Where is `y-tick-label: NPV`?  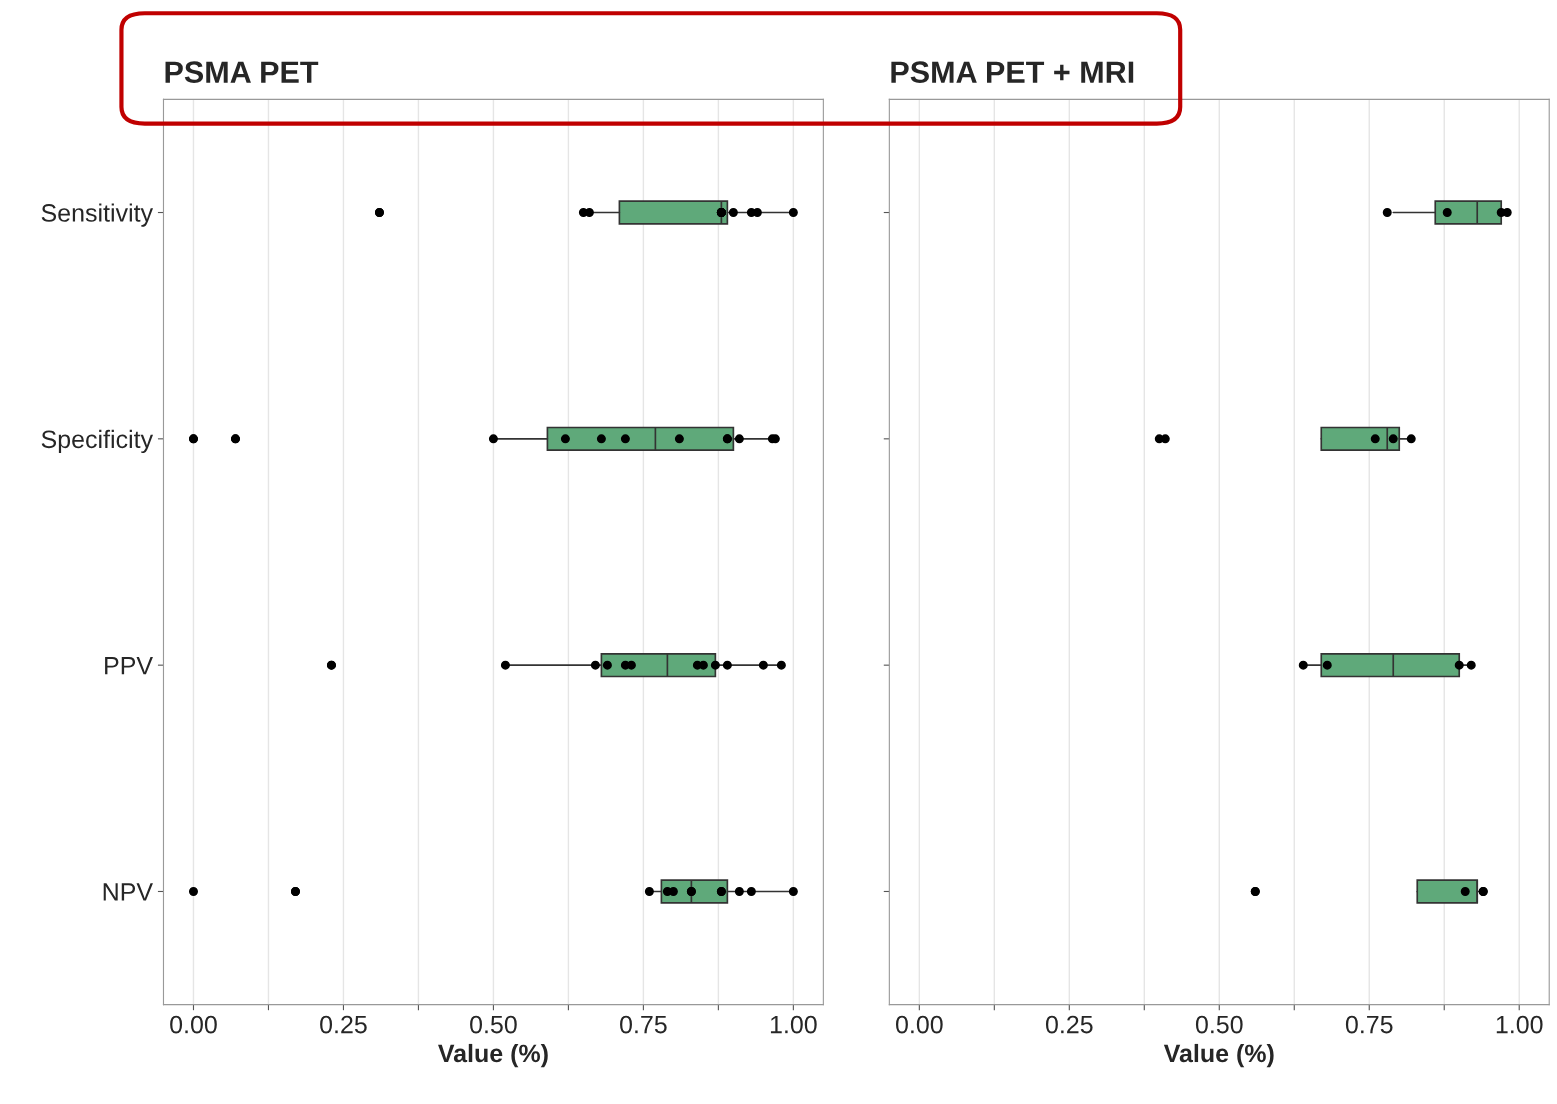 y-tick-label: NPV is located at coordinates (128, 892).